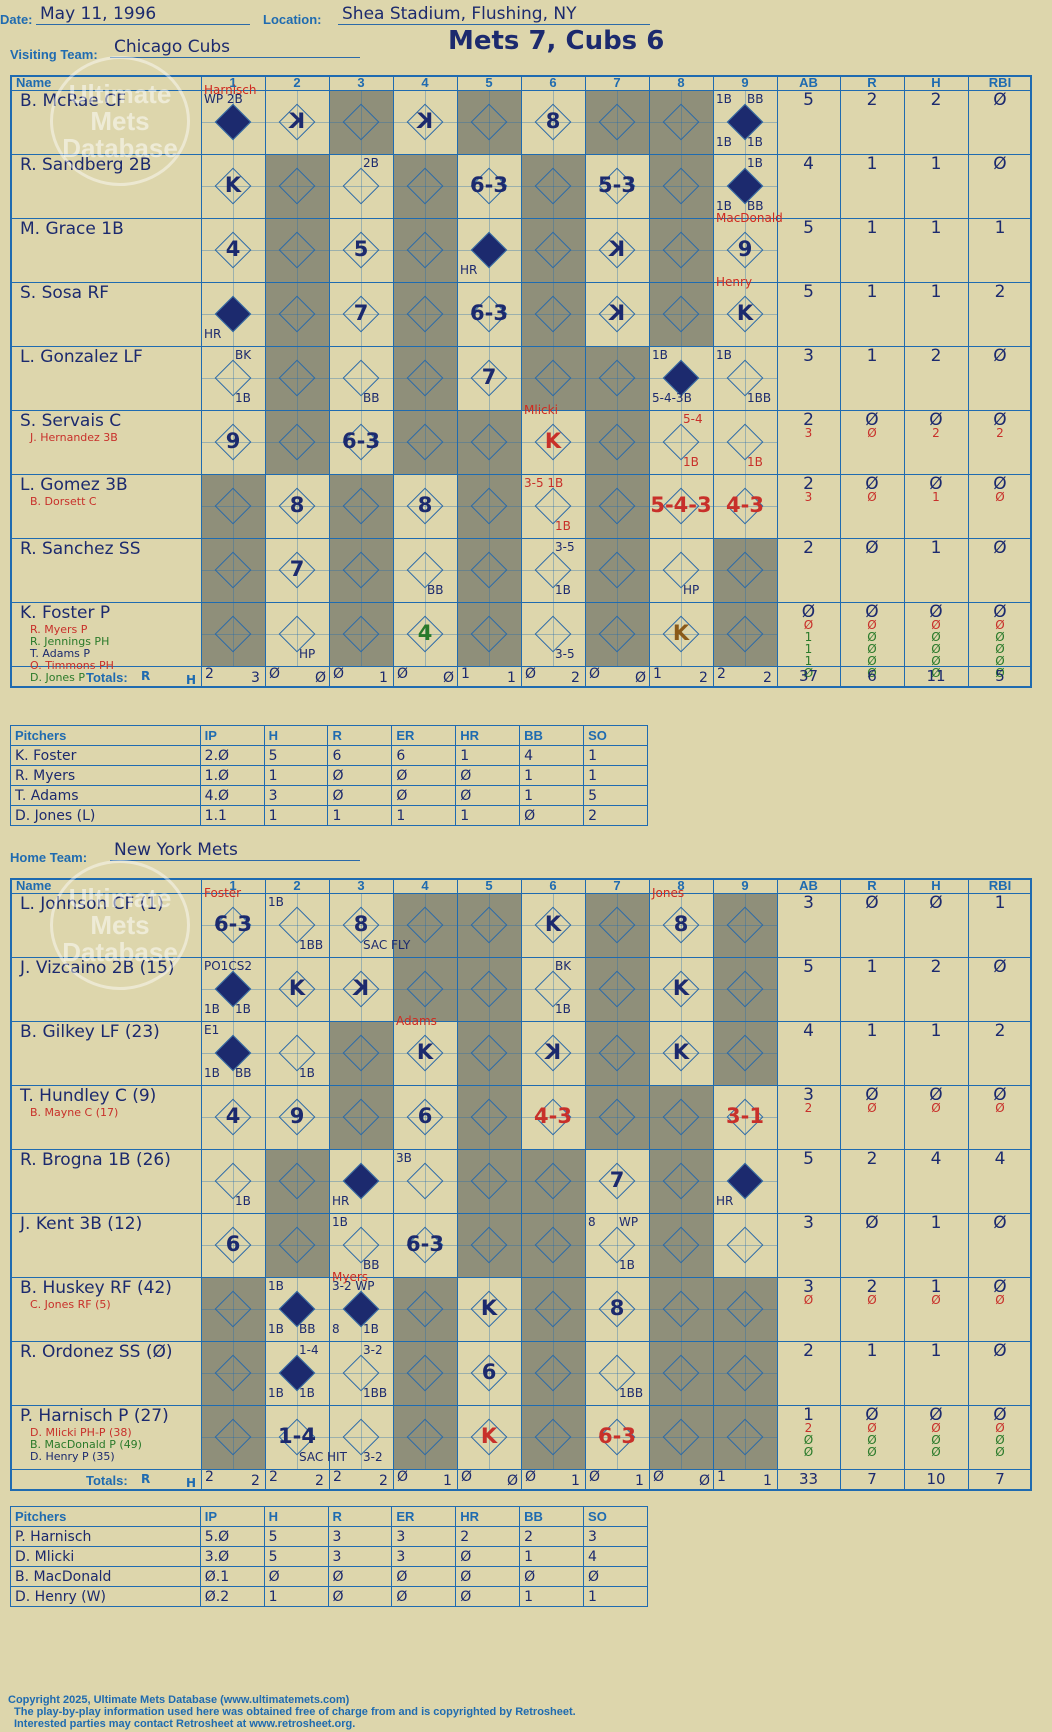  Describe the element at coordinates (387, 945) in the screenshot. I see `play-note: SAC FLY` at that location.